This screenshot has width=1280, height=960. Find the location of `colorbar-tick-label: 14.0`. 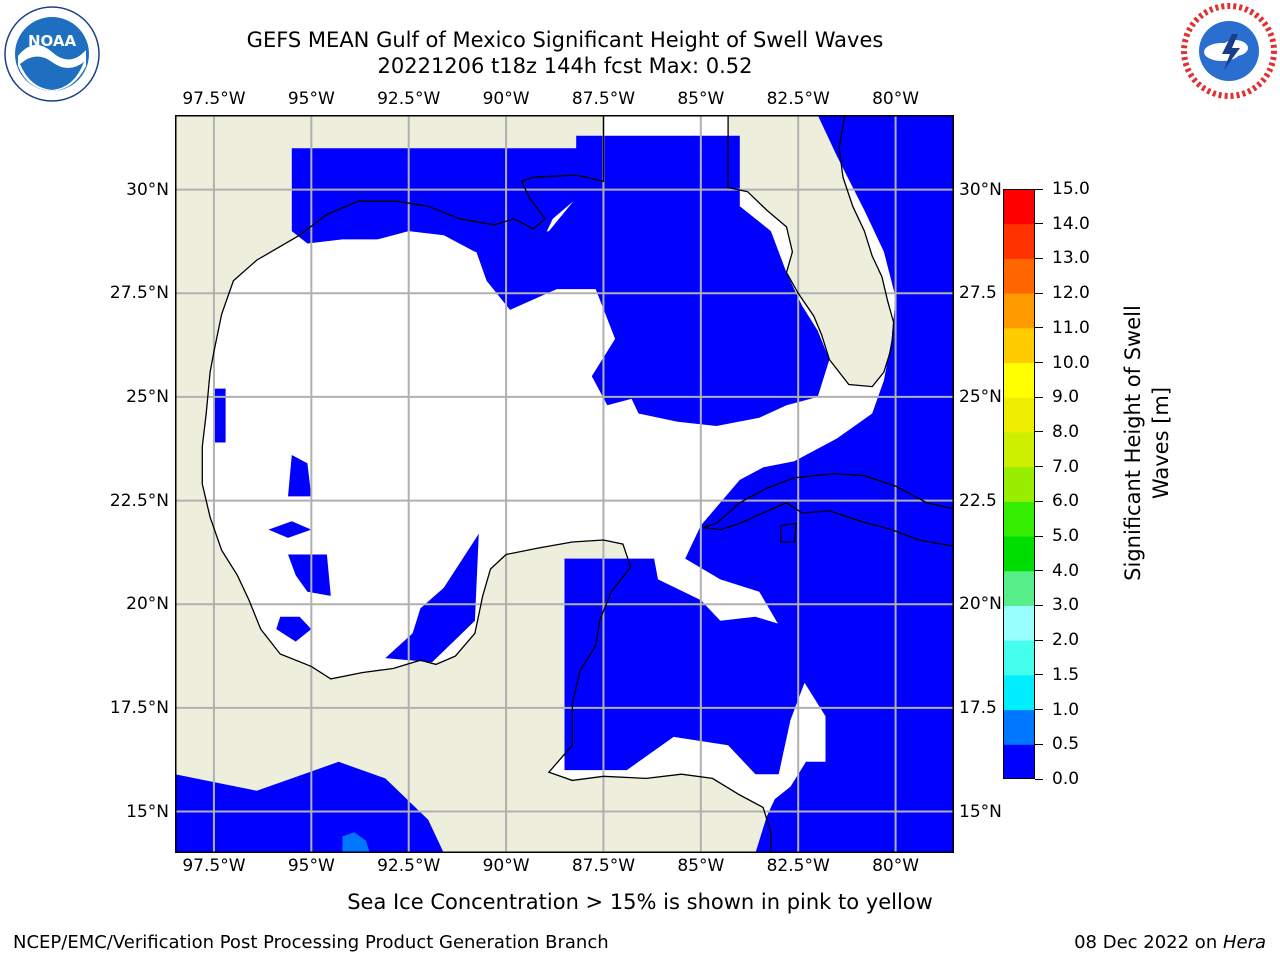

colorbar-tick-label: 14.0 is located at coordinates (1071, 223).